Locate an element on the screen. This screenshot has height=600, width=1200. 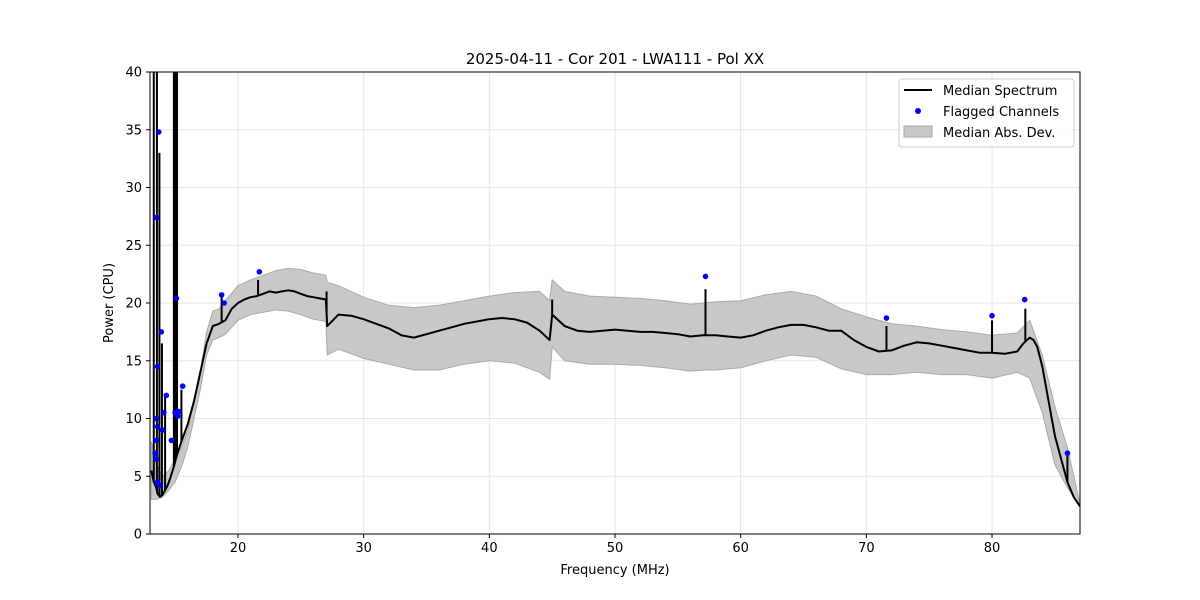
legend-entry-median: Median Spectrum is located at coordinates (1000, 91).